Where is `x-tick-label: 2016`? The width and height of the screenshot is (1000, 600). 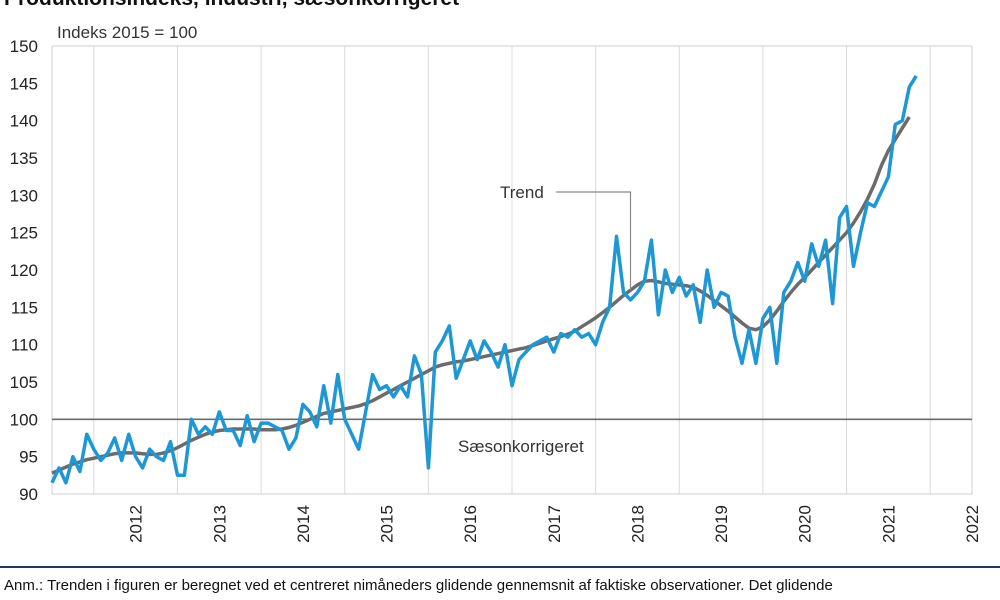 x-tick-label: 2016 is located at coordinates (470, 524).